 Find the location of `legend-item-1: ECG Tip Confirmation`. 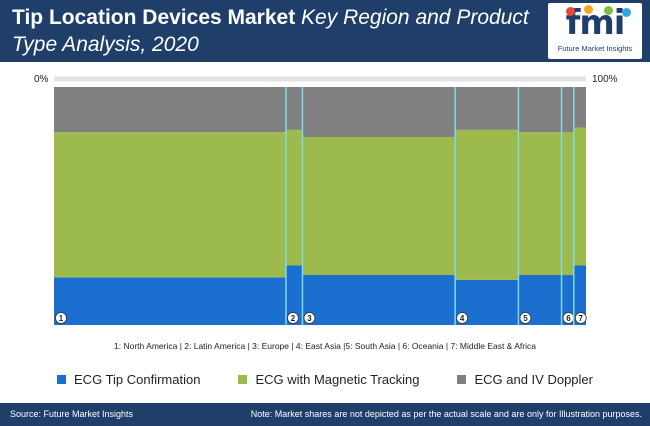

legend-item-1: ECG Tip Confirmation is located at coordinates (128, 379).